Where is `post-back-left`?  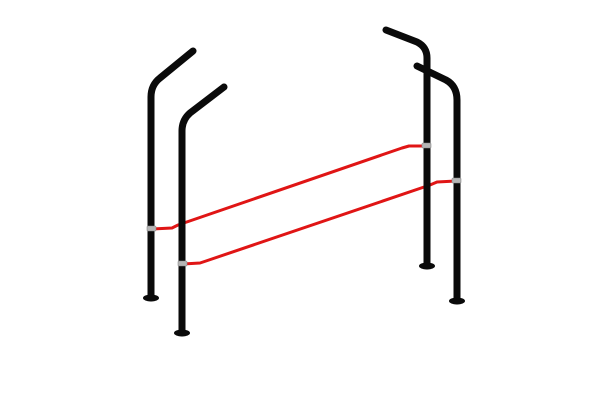
post-back-left is located at coordinates (170, 174).